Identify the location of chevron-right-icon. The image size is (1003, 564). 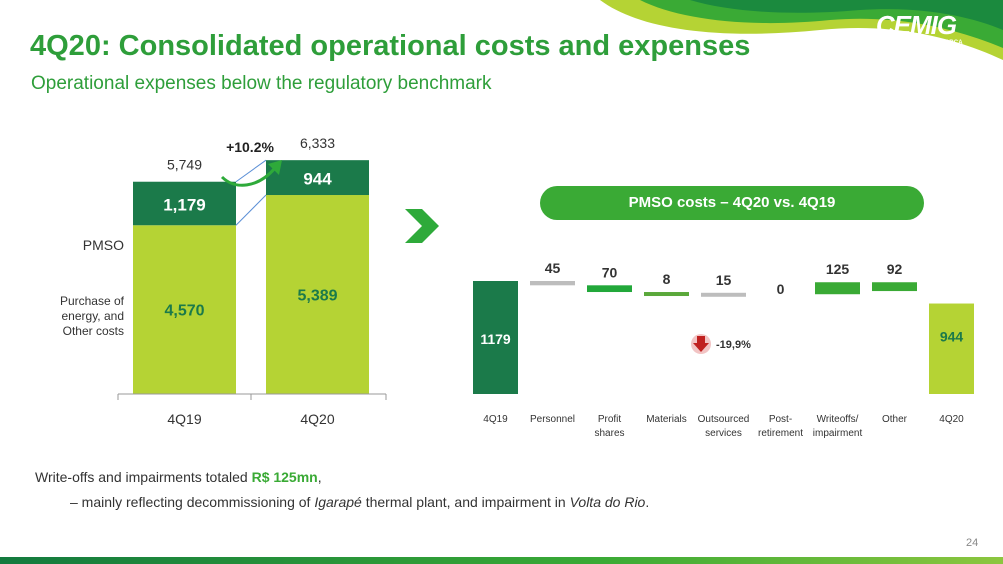
(422, 226).